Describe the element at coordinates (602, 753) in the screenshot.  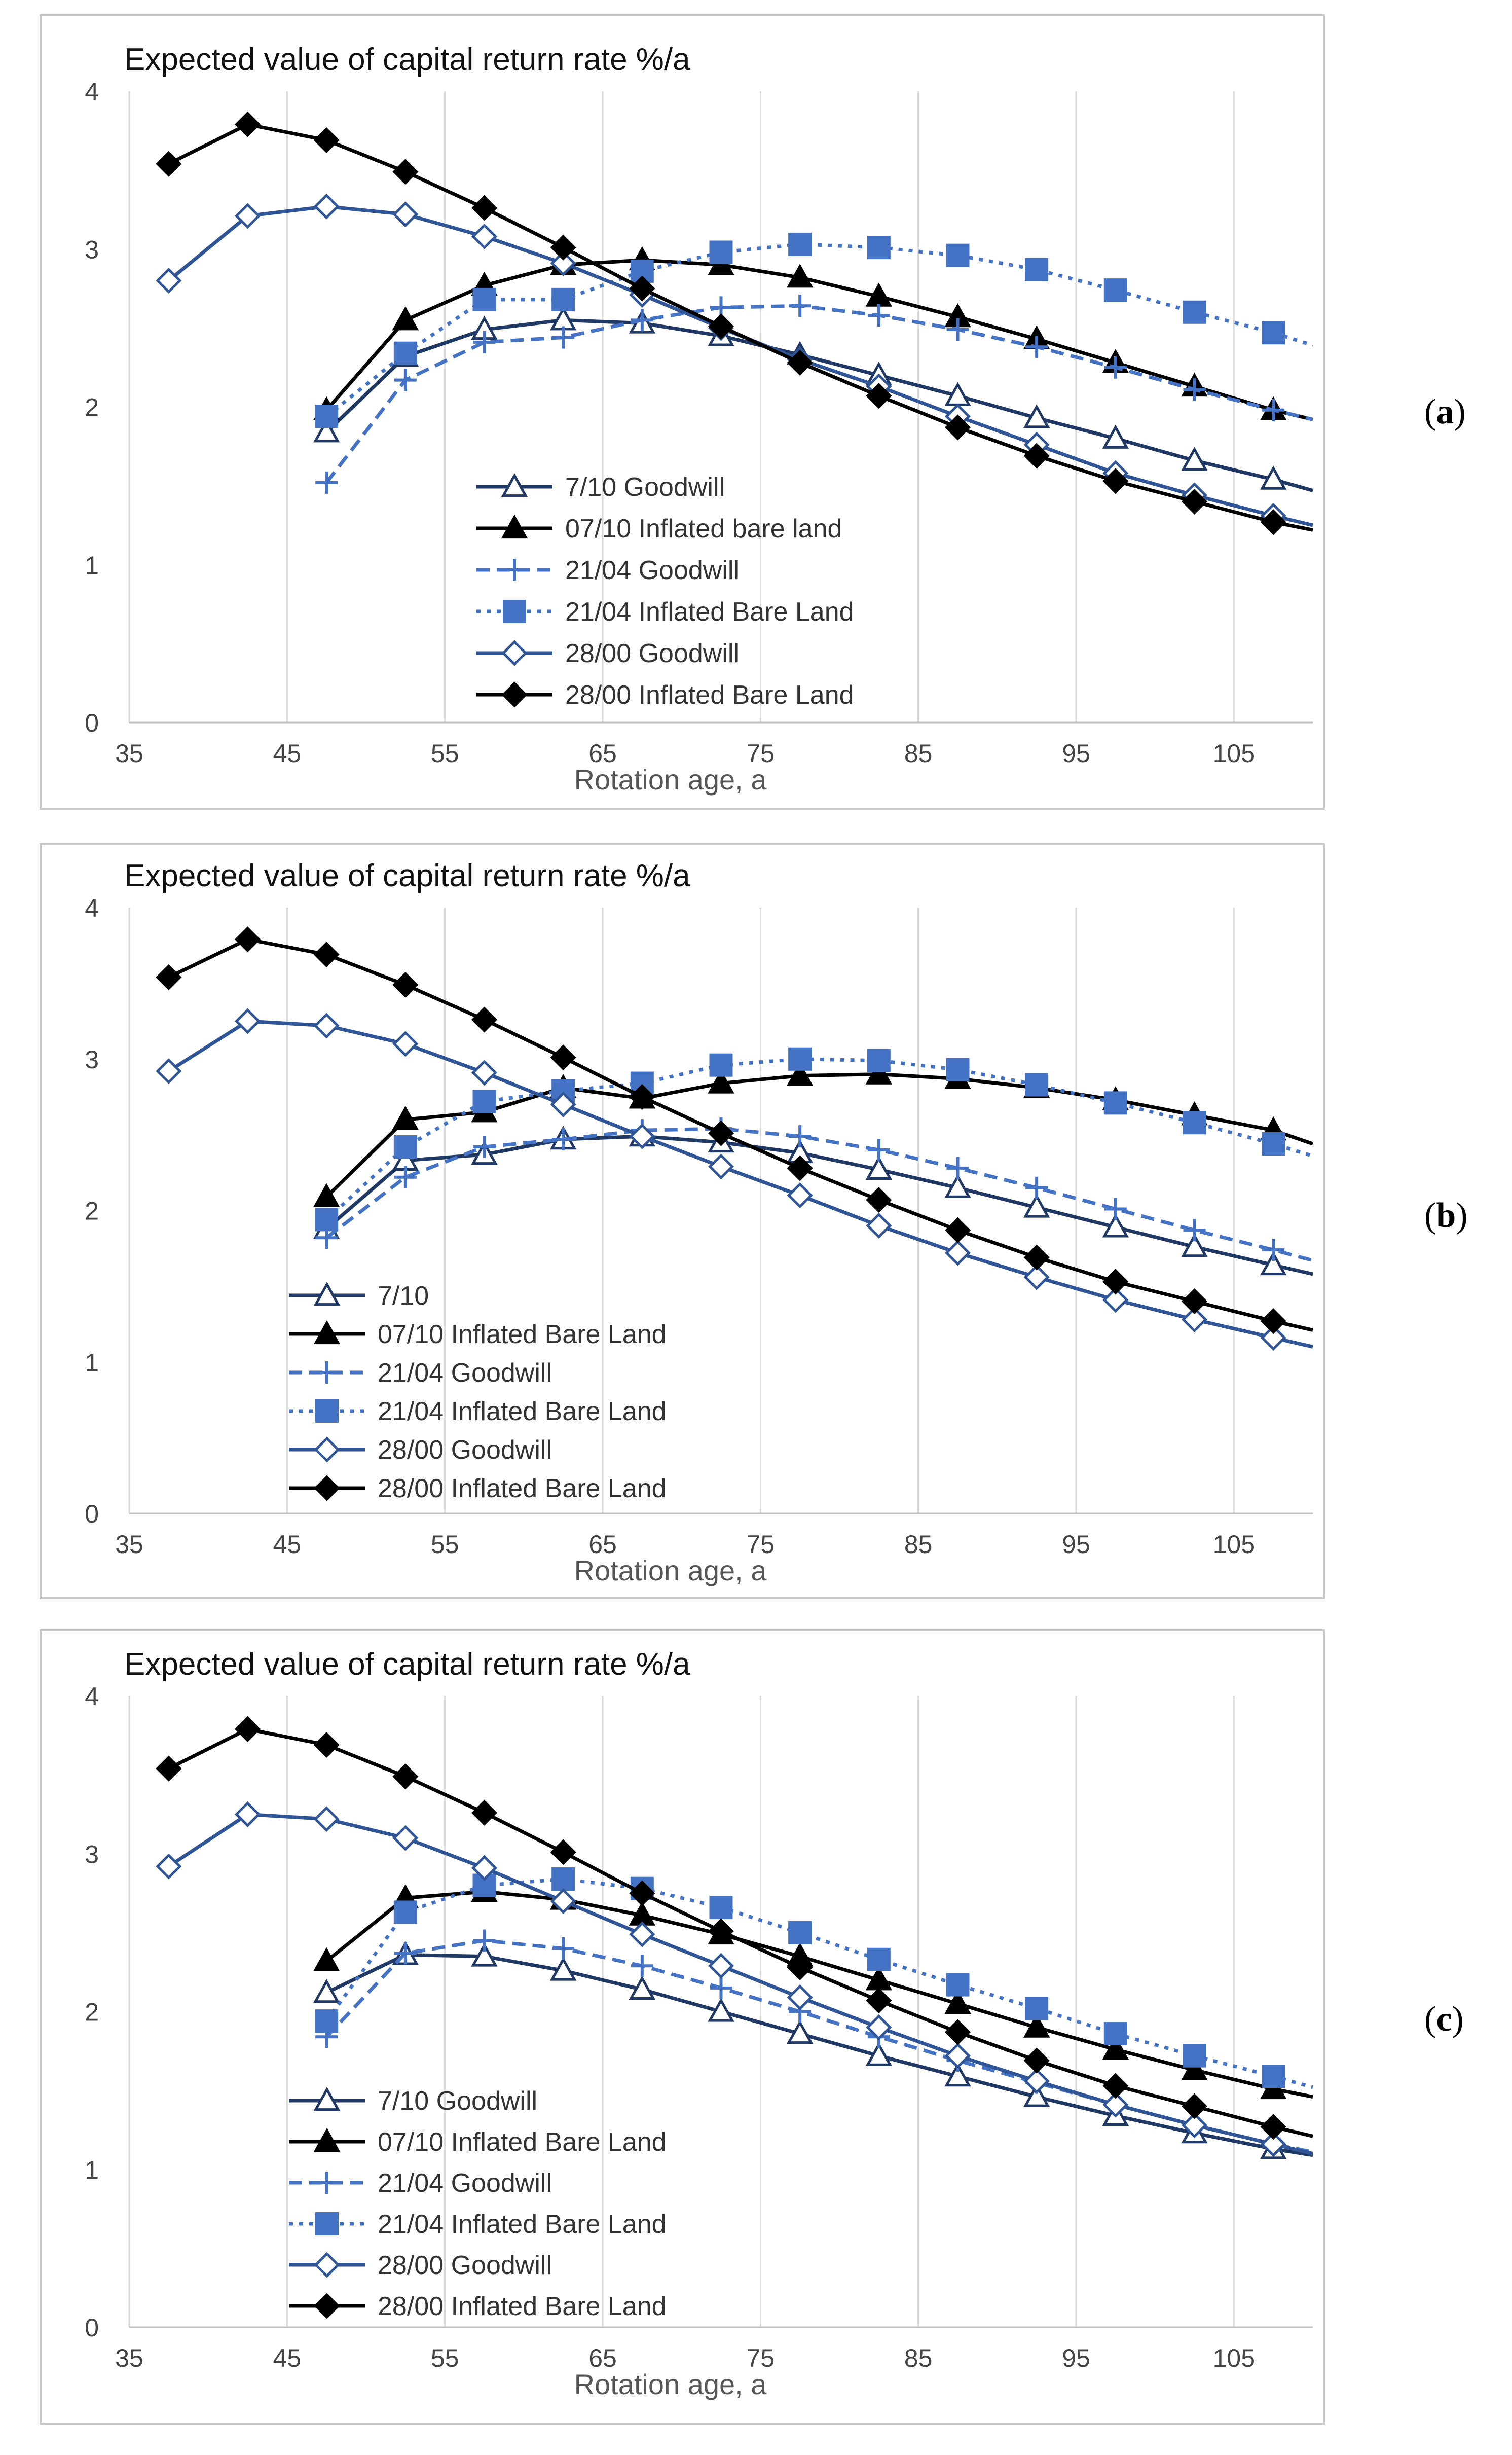
I see `chart-a-xtick-label: 65` at that location.